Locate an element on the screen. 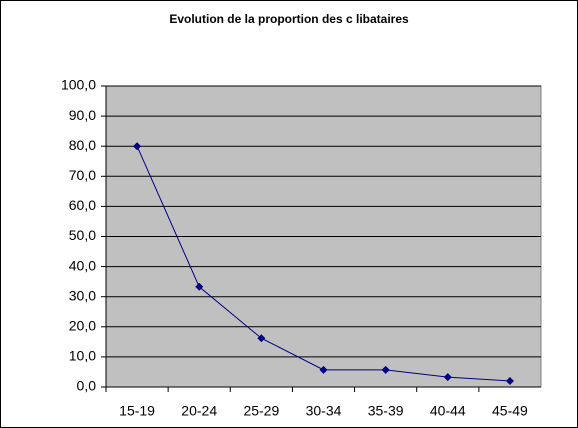 The image size is (578, 428). y-tick-label: 0,0 is located at coordinates (87, 386).